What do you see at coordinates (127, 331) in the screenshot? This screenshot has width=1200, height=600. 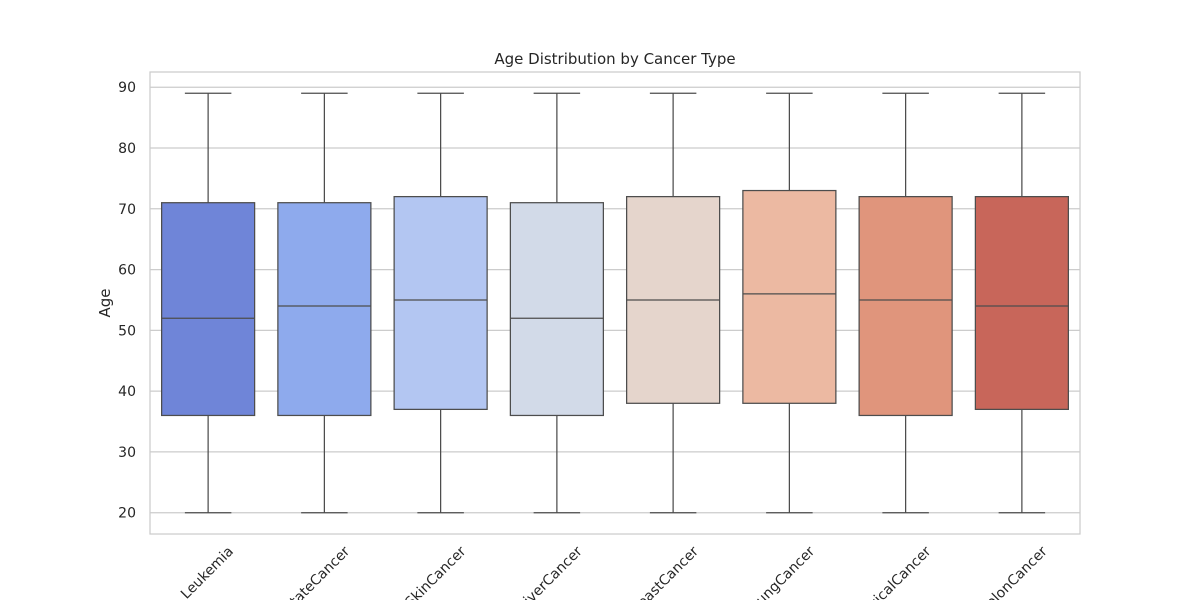 I see `y-tick-label: 50` at bounding box center [127, 331].